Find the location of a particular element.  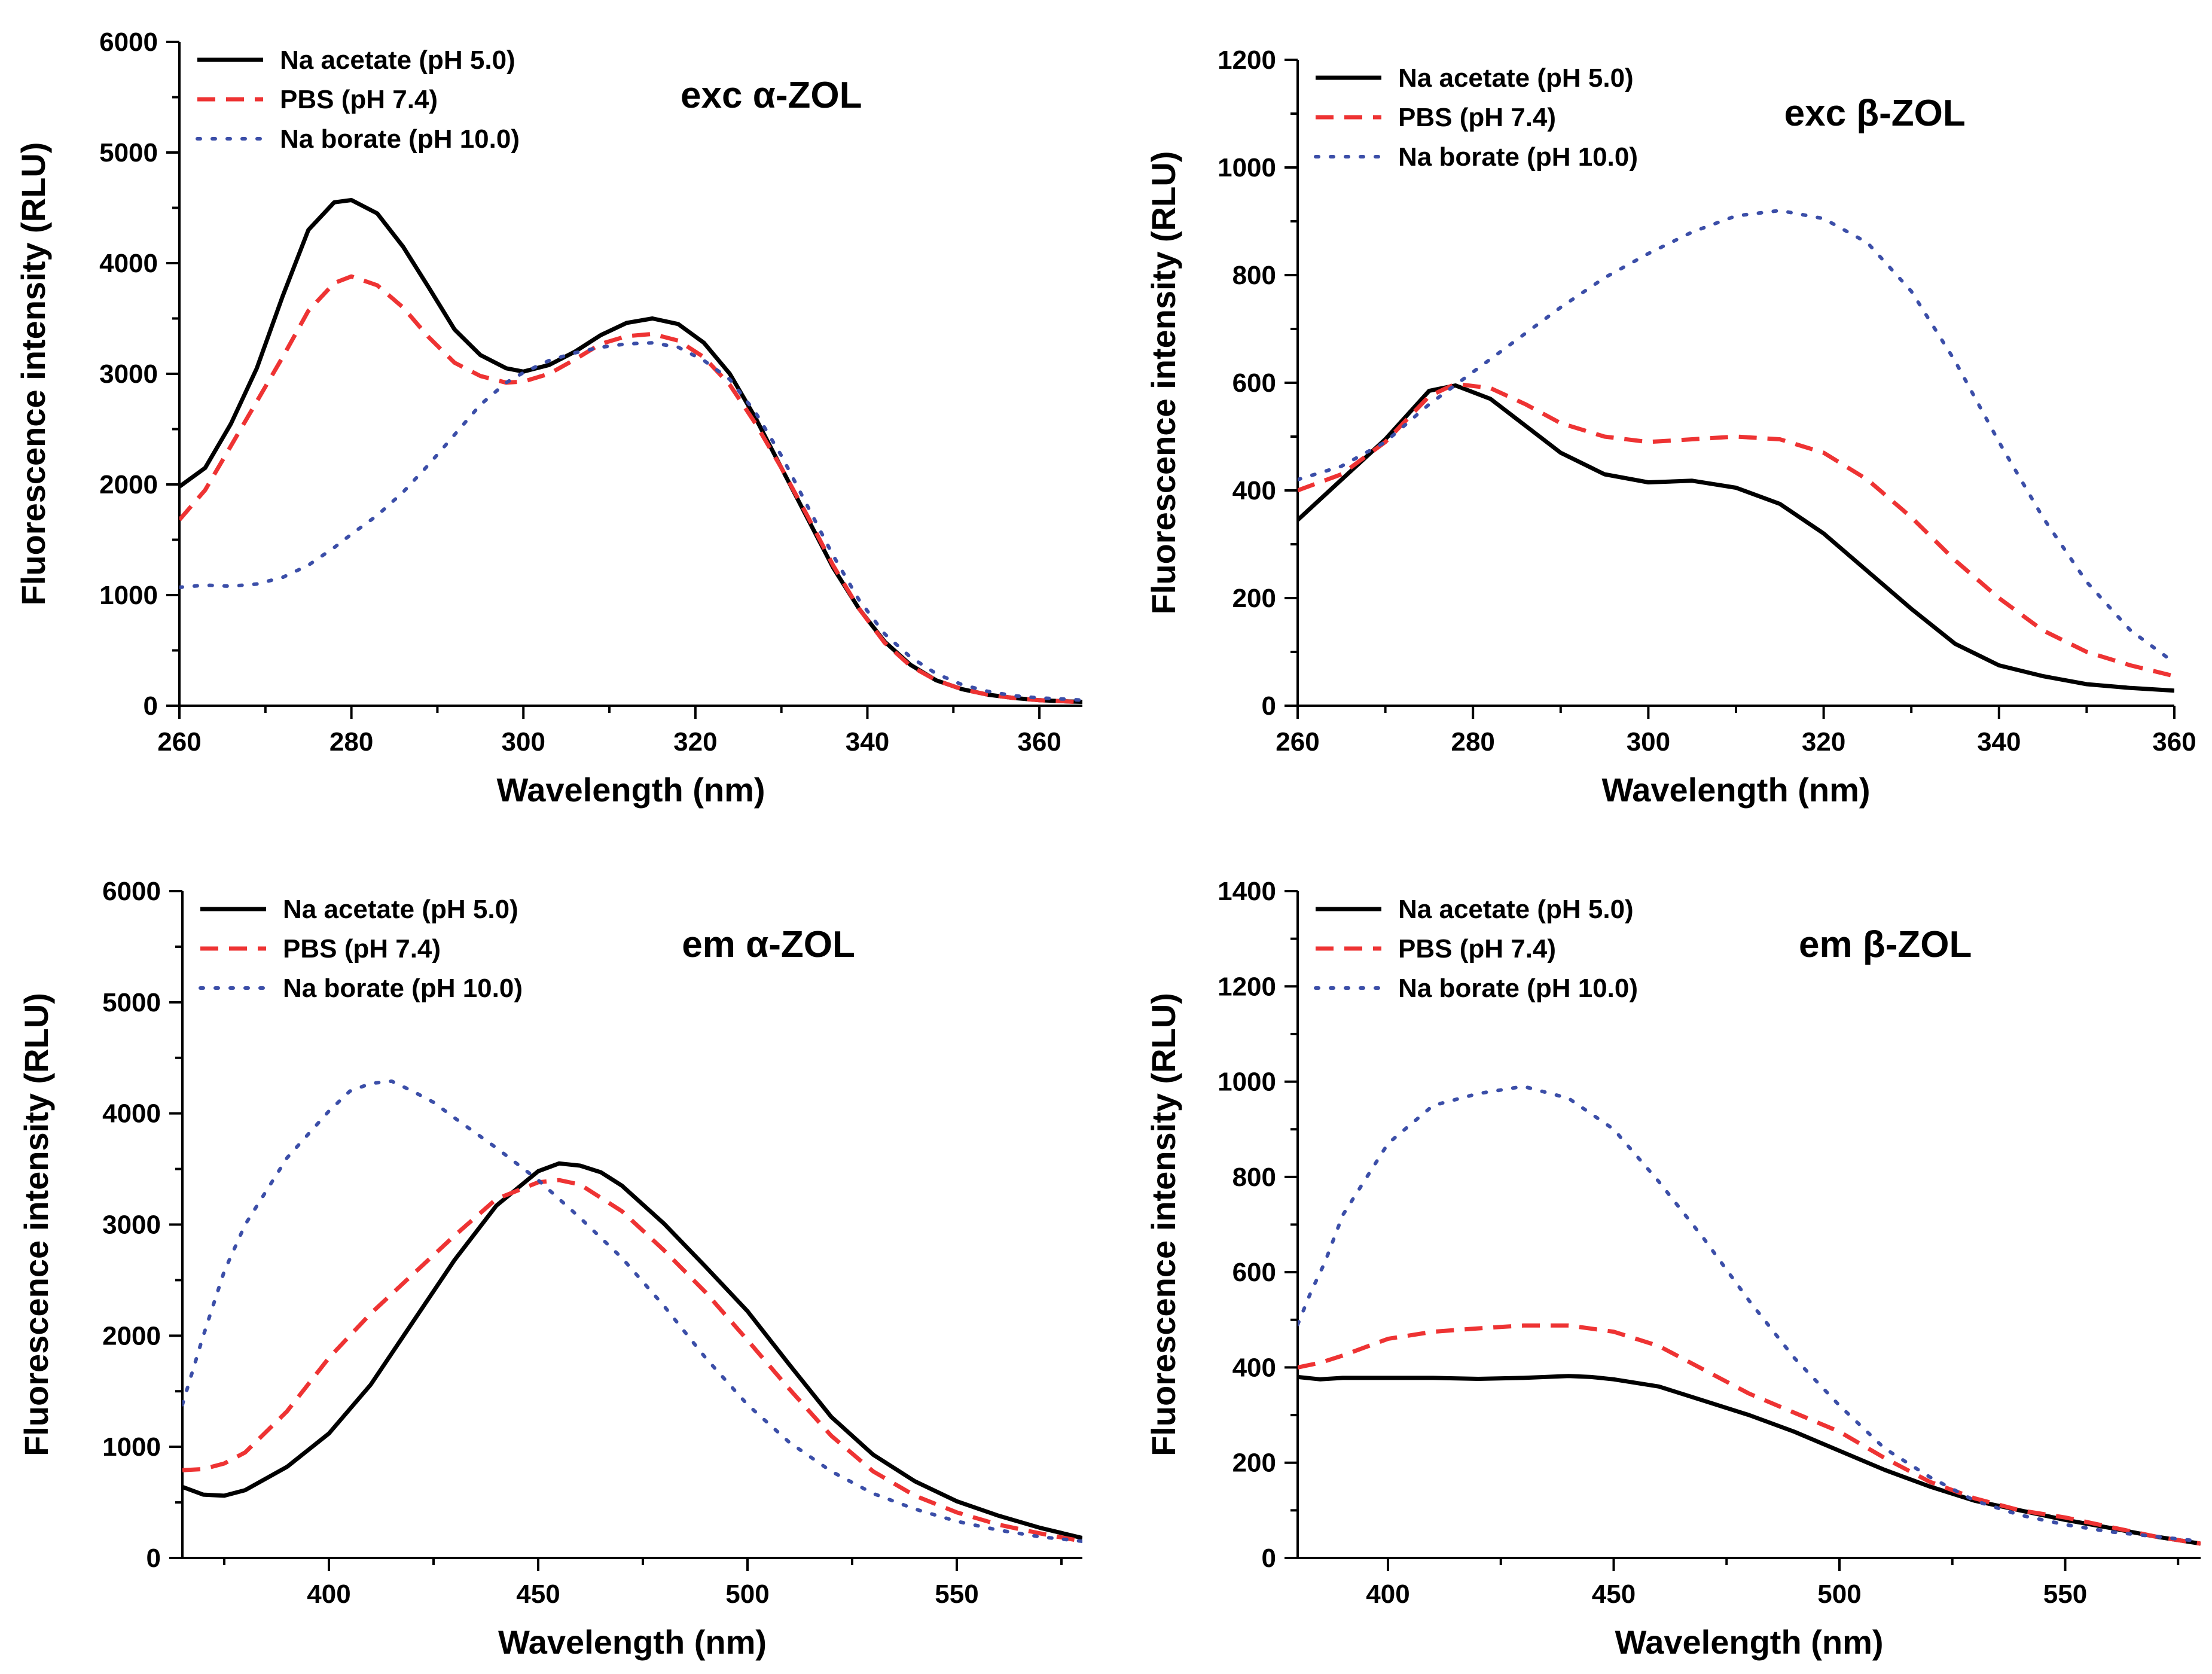

chart3-x-tick-label: 550 is located at coordinates (2065, 1595).